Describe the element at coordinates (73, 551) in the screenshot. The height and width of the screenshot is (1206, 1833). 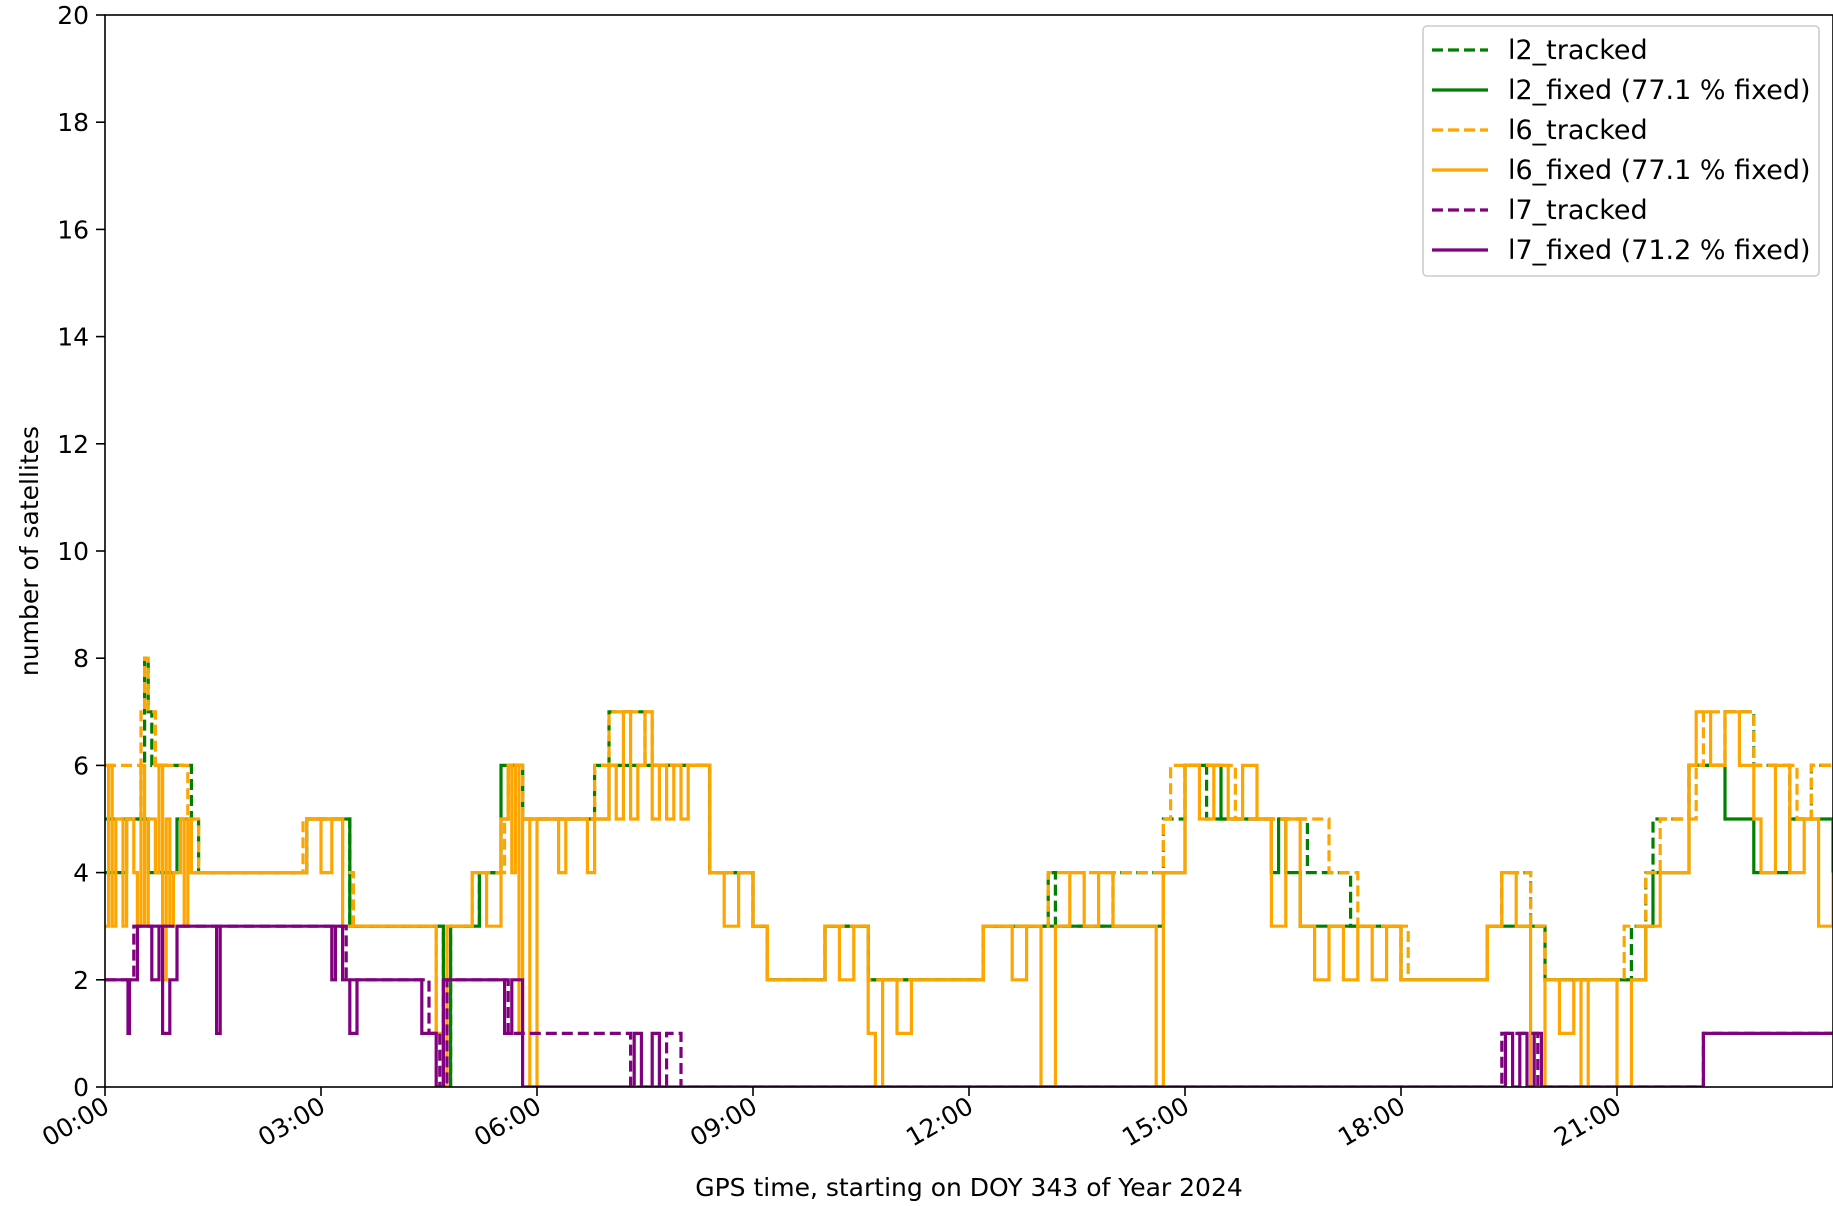
I see `y-tick-label: 10` at that location.